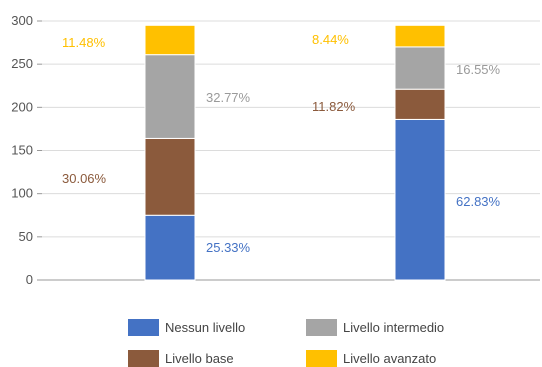 This screenshot has width=542, height=367. Describe the element at coordinates (84, 178) in the screenshot. I see `data-label: 30.06%` at that location.